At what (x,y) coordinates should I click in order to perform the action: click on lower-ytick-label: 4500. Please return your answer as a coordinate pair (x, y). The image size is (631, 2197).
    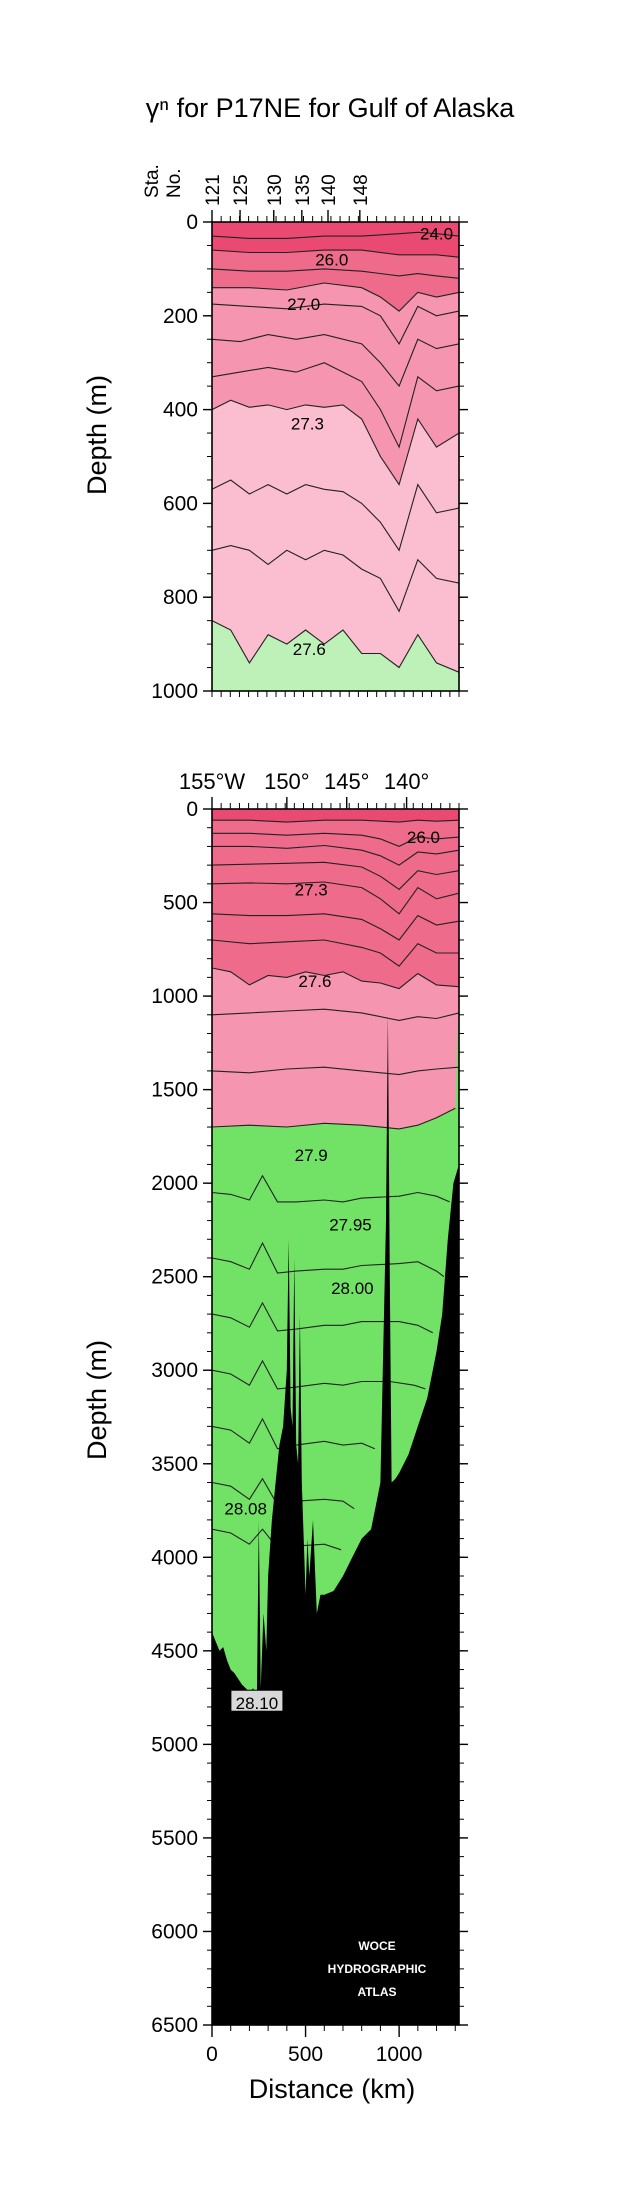
    Looking at the image, I should click on (174, 1651).